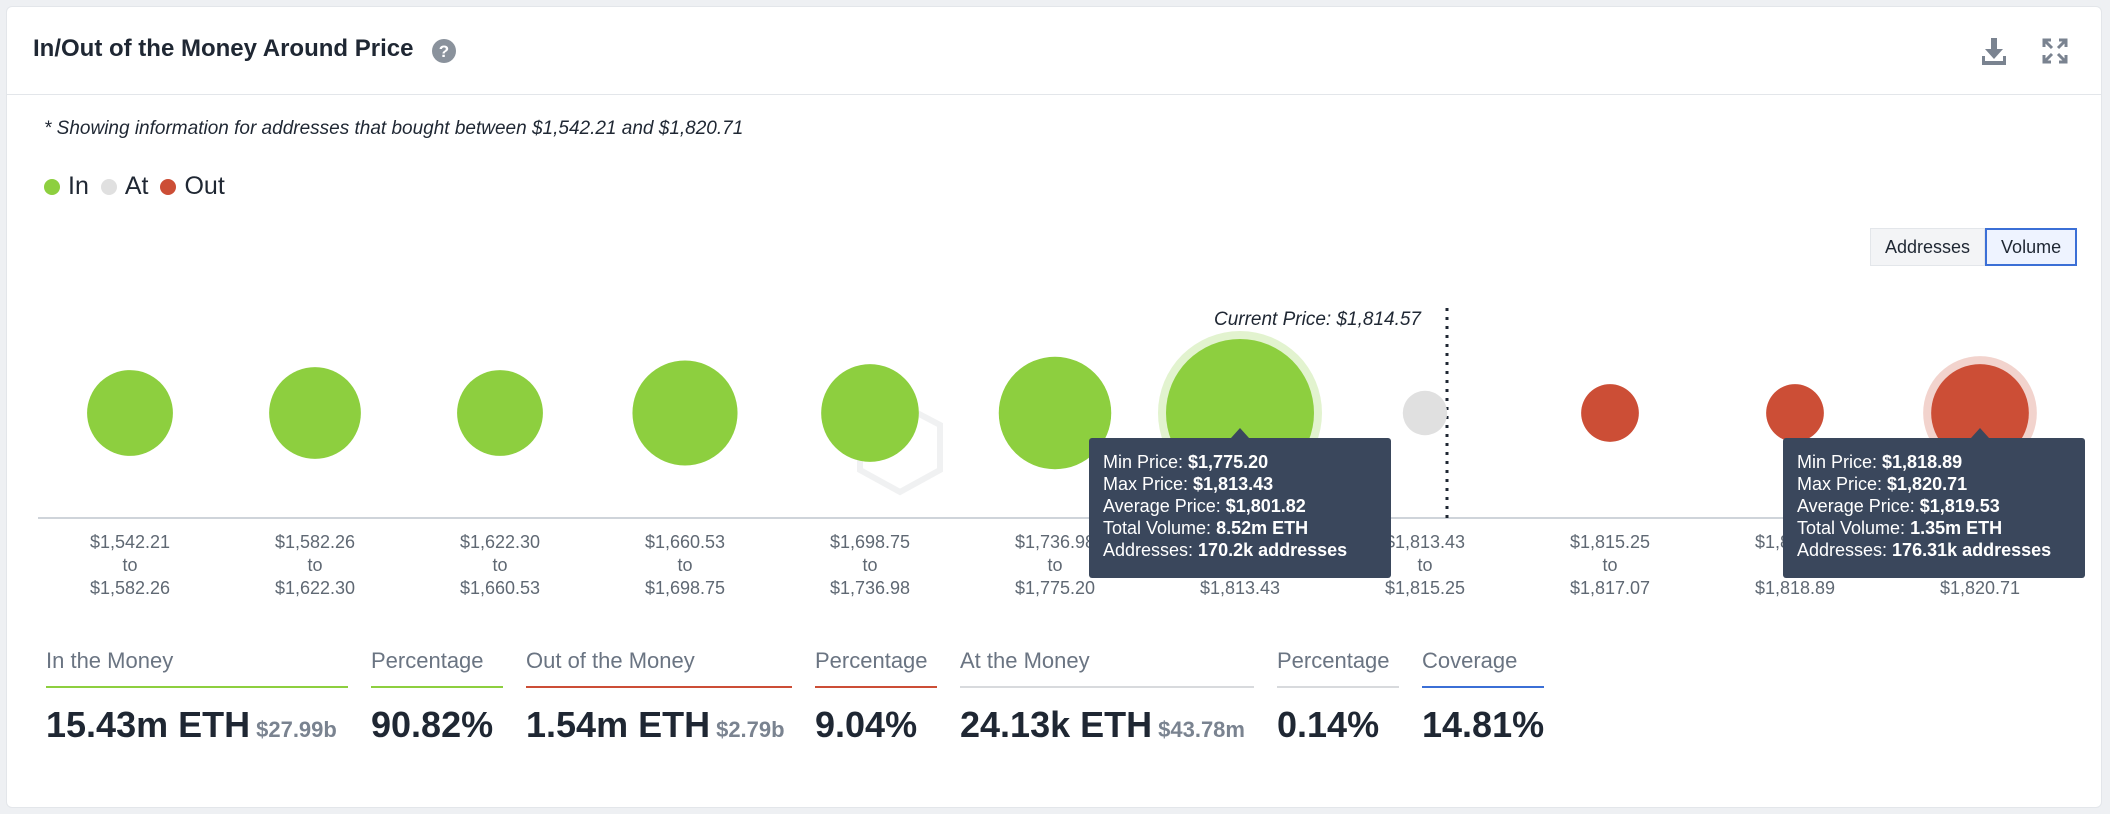  I want to click on stat-value: 1.54m ETH $2.79b, so click(655, 724).